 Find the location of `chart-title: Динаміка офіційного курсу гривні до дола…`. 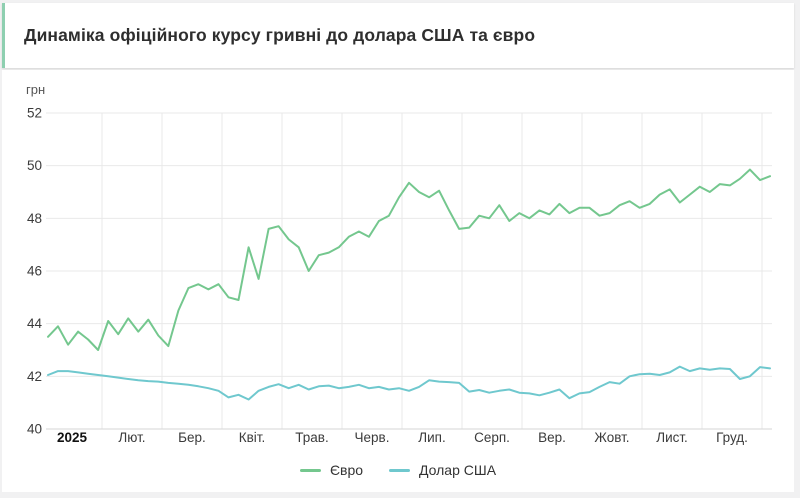

chart-title: Динаміка офіційного курсу гривні до дола… is located at coordinates (280, 35).